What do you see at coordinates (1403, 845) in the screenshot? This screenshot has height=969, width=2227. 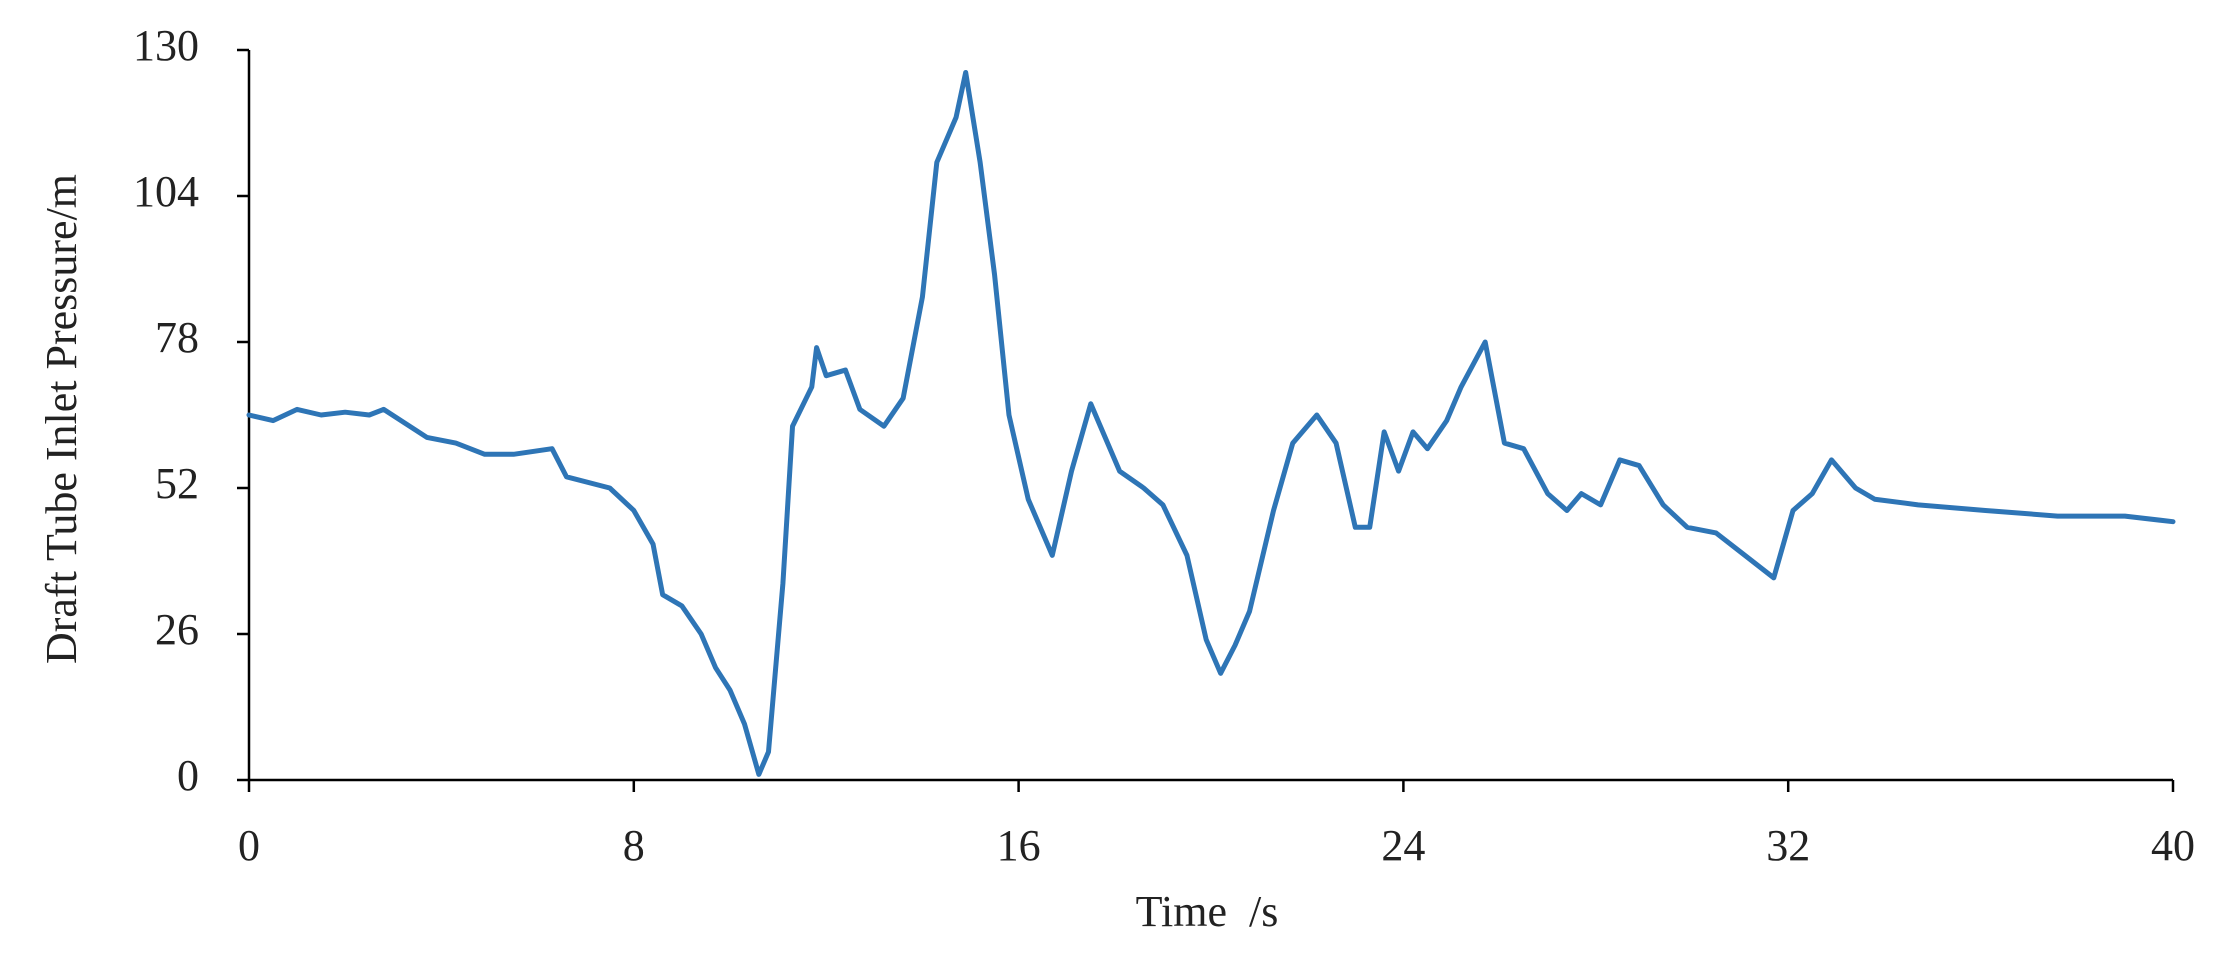 I see `x-tick-label: 24` at bounding box center [1403, 845].